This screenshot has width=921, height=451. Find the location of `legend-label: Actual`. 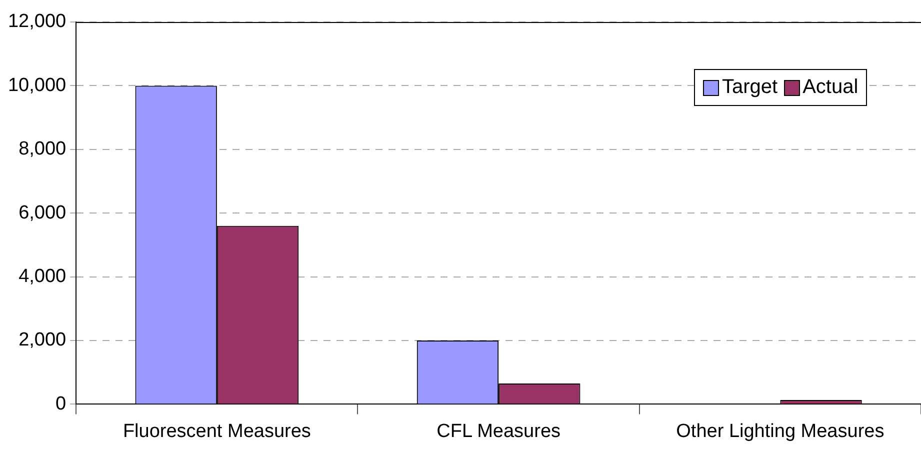

legend-label: Actual is located at coordinates (830, 87).